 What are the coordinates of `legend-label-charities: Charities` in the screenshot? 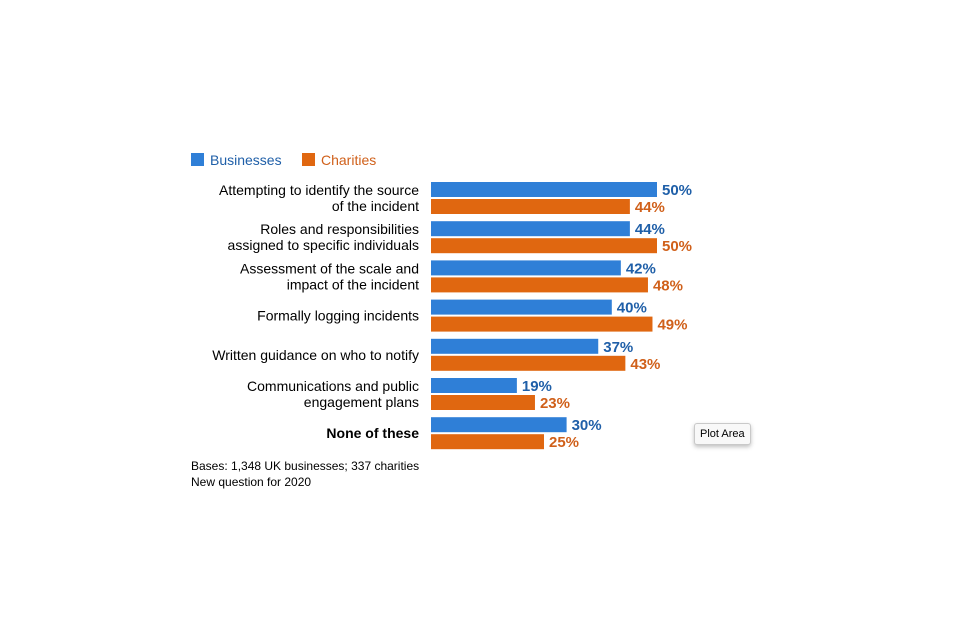 It's located at (348, 160).